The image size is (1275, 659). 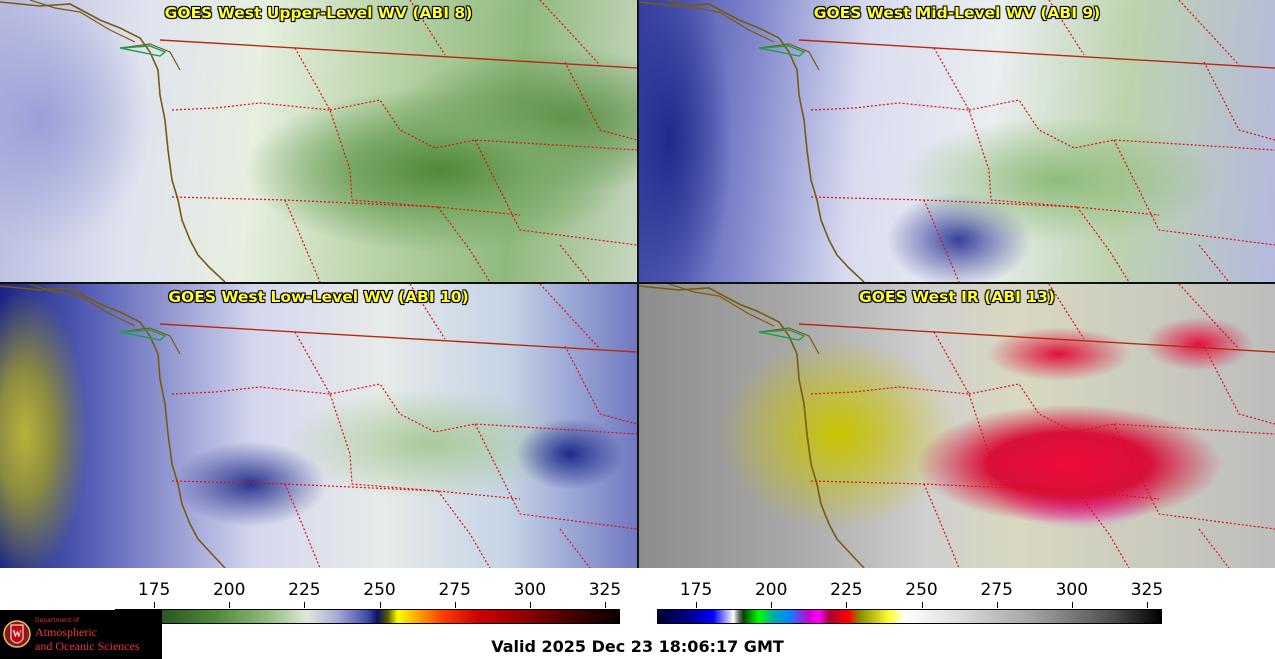 I want to click on uw-shield-icon: W, so click(x=17, y=634).